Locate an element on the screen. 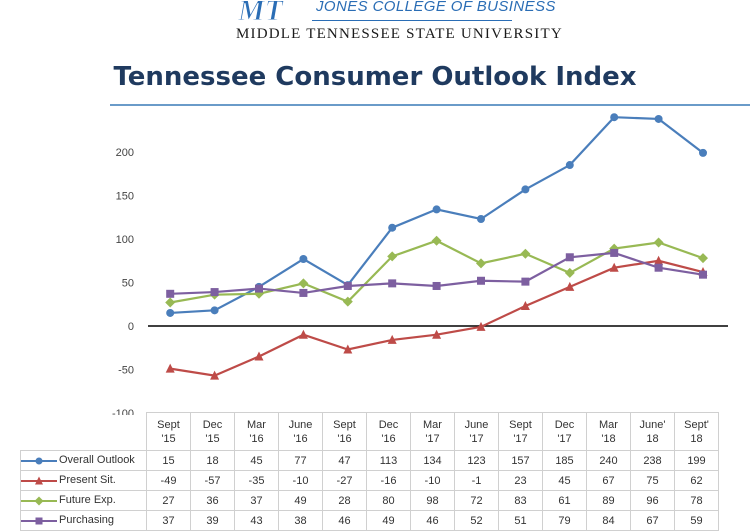  chart-title: Tennessee Consumer Outlook Index is located at coordinates (375, 77).